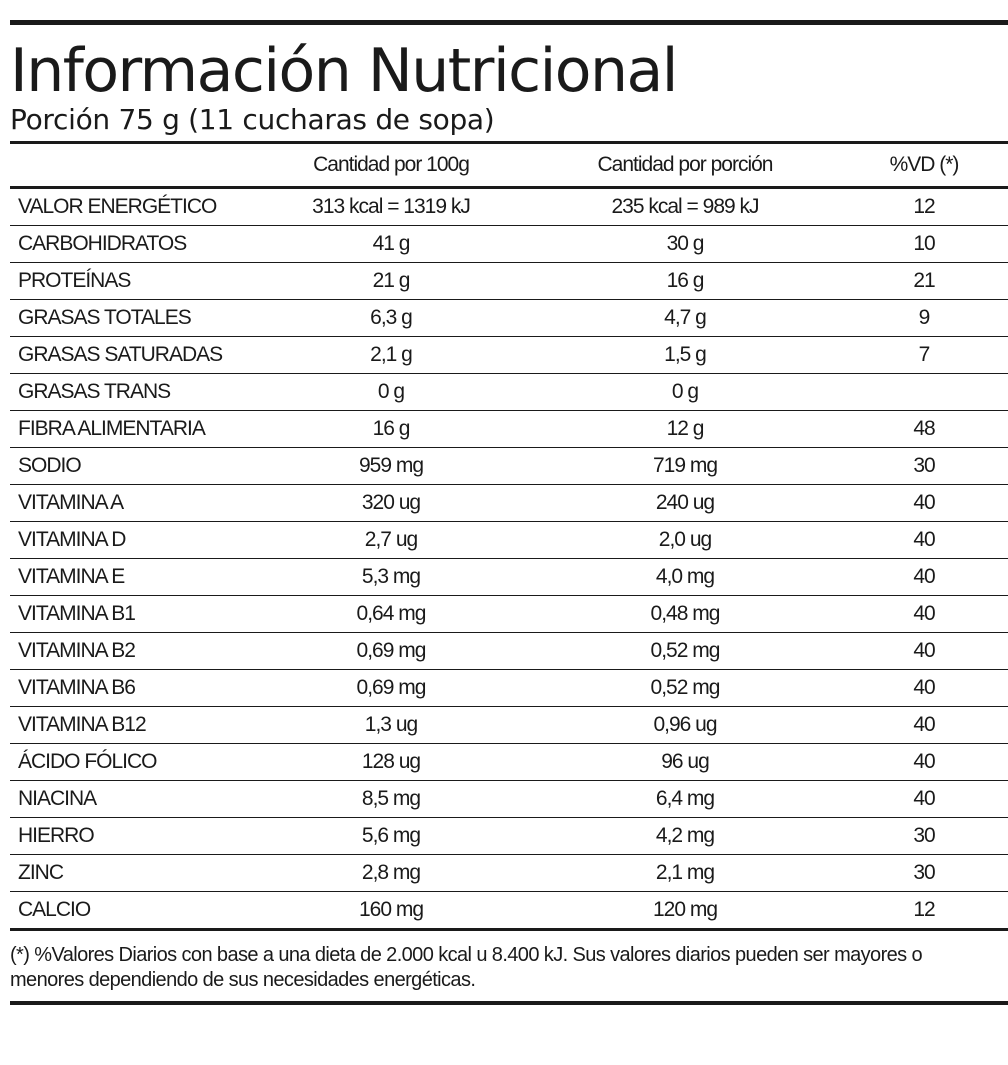  I want to click on nutrient-name: HIERRO, so click(131, 836).